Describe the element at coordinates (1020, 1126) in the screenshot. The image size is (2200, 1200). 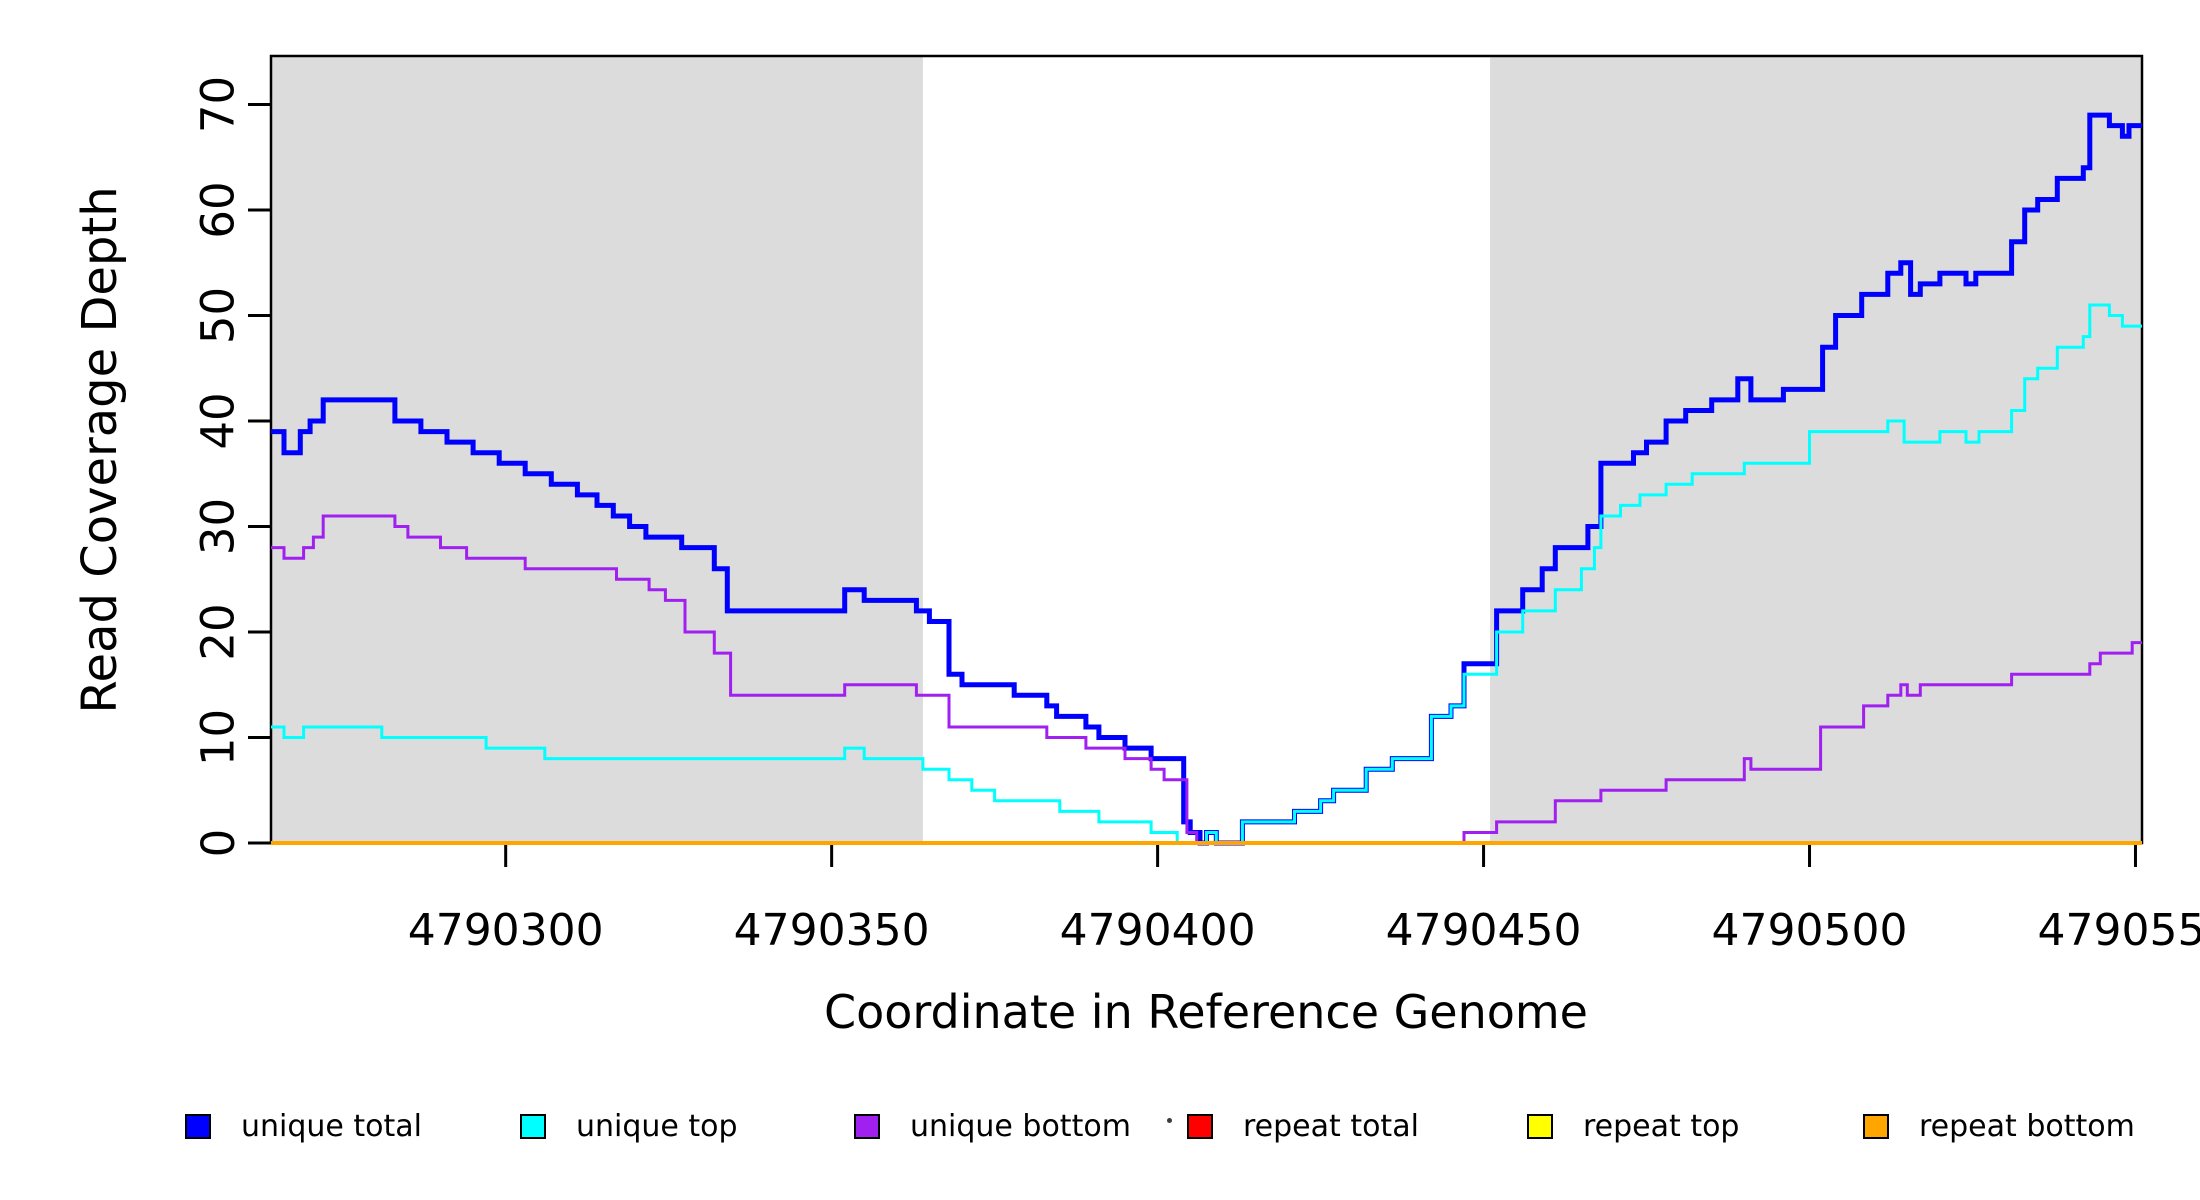
I see `legend-label: unique bottom` at that location.